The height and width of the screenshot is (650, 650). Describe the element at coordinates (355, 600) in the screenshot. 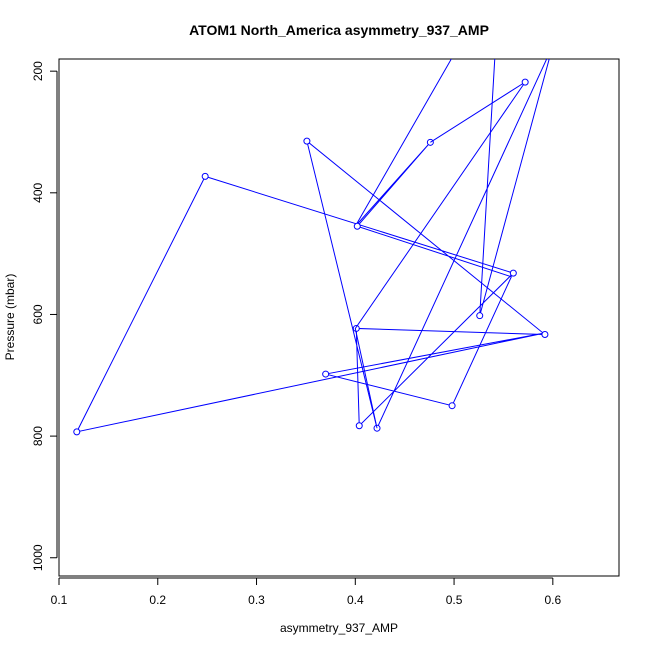

I see `x-tick-label: 0.4` at that location.